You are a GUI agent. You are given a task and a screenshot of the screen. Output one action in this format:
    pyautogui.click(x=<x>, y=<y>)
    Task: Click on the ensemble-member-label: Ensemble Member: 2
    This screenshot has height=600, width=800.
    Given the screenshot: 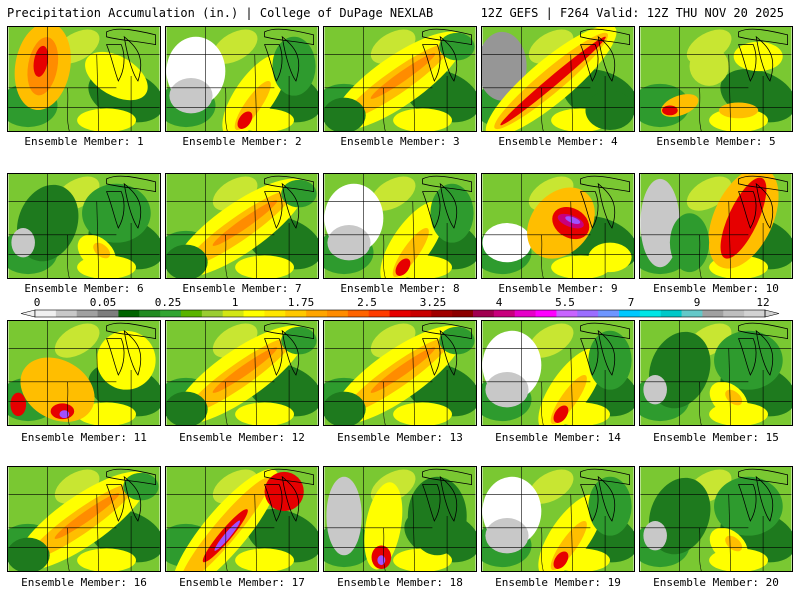 What is the action you would take?
    pyautogui.click(x=242, y=141)
    